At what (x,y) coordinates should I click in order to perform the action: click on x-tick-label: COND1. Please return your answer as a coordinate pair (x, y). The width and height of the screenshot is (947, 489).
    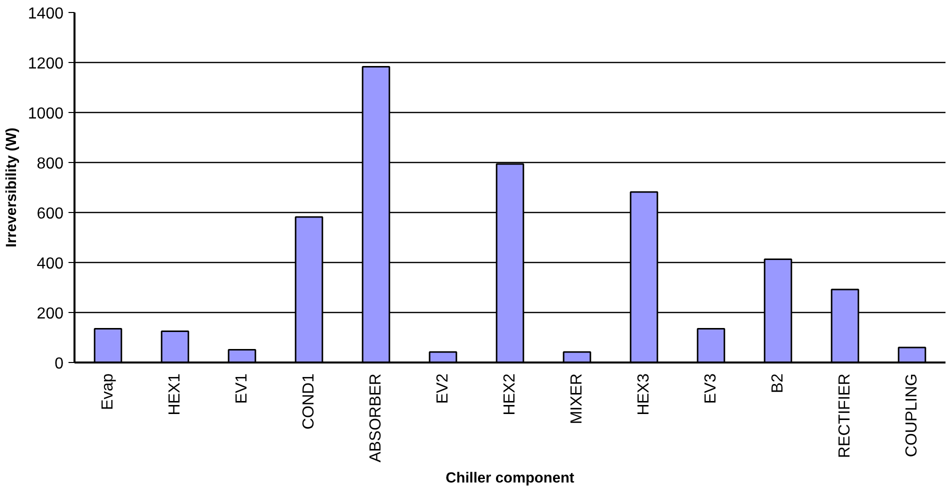
    Looking at the image, I should click on (309, 401).